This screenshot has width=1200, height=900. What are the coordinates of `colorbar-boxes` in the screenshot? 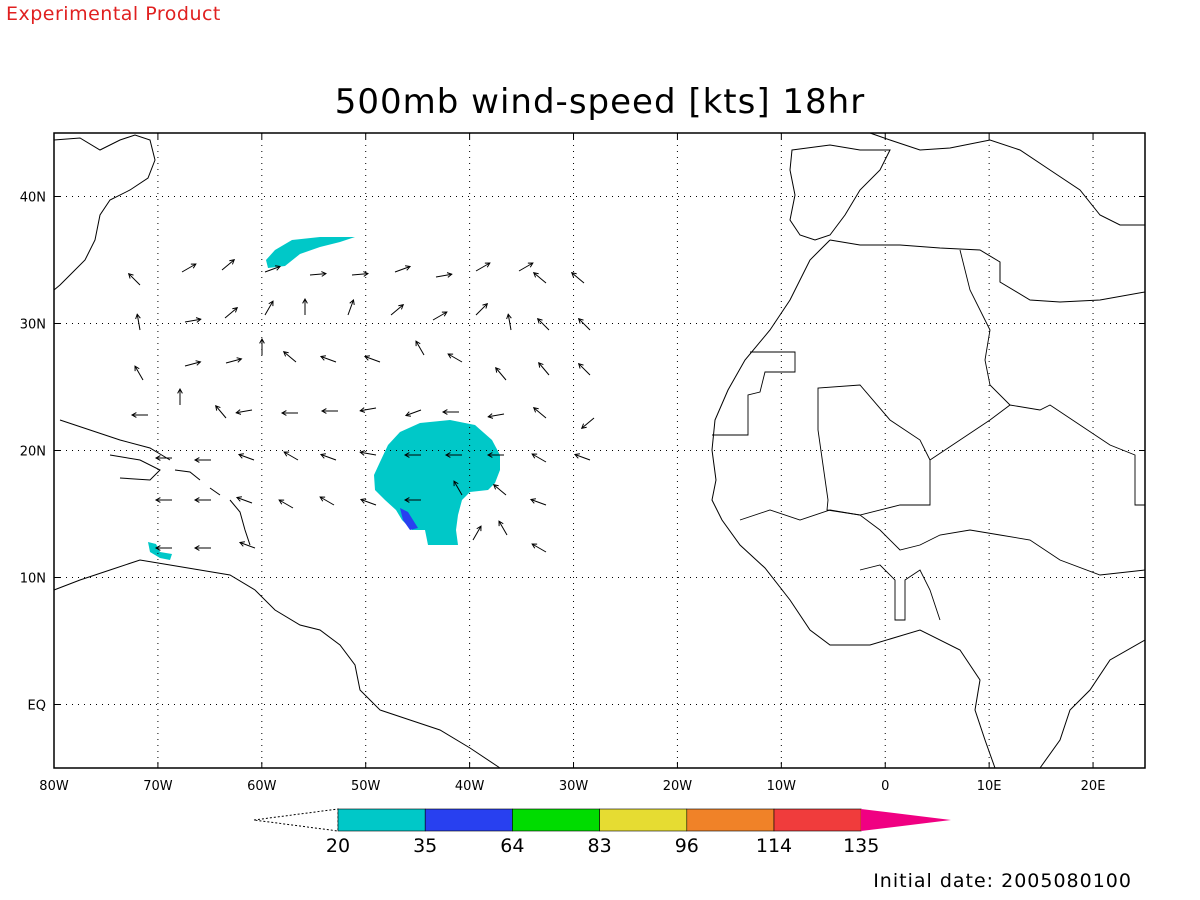 It's located at (599, 820).